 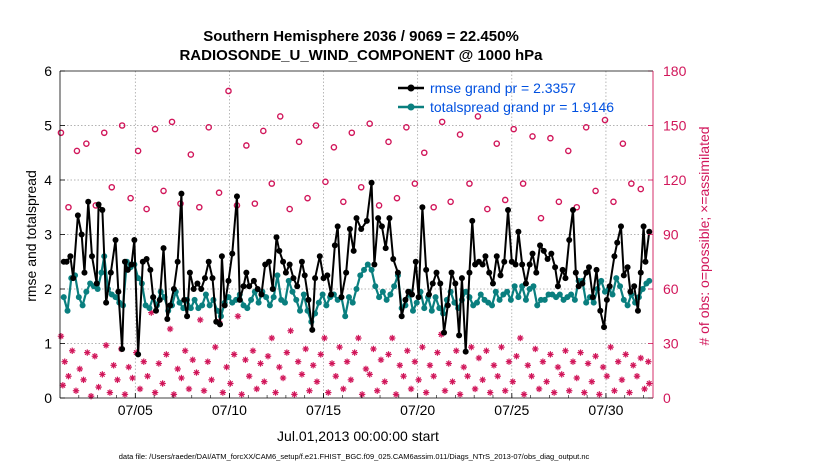 I want to click on y-left-tick-label: 6, so click(x=48, y=71).